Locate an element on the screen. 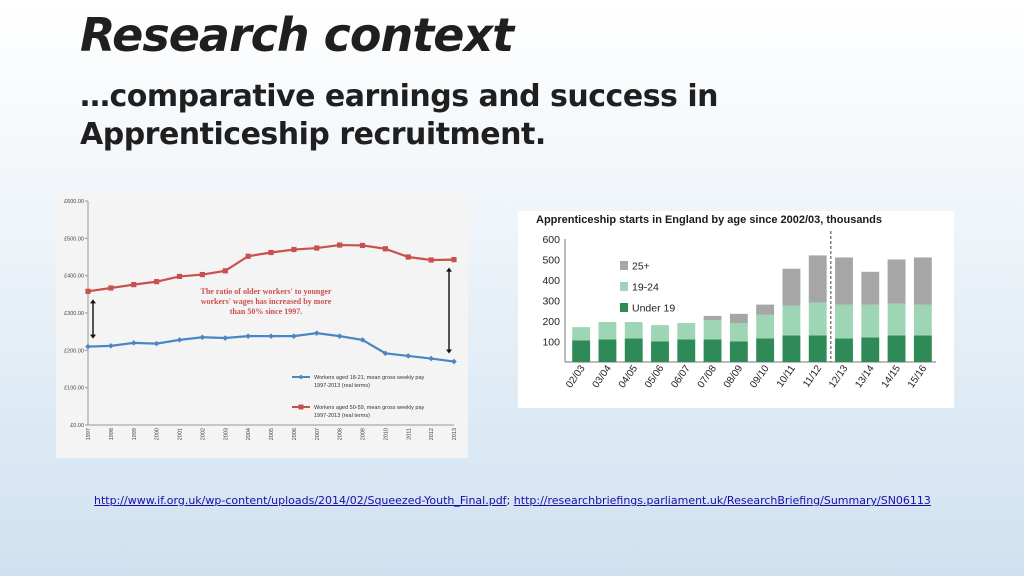 This screenshot has height=576, width=1024. x-tick-label: 08/09 is located at coordinates (734, 376).